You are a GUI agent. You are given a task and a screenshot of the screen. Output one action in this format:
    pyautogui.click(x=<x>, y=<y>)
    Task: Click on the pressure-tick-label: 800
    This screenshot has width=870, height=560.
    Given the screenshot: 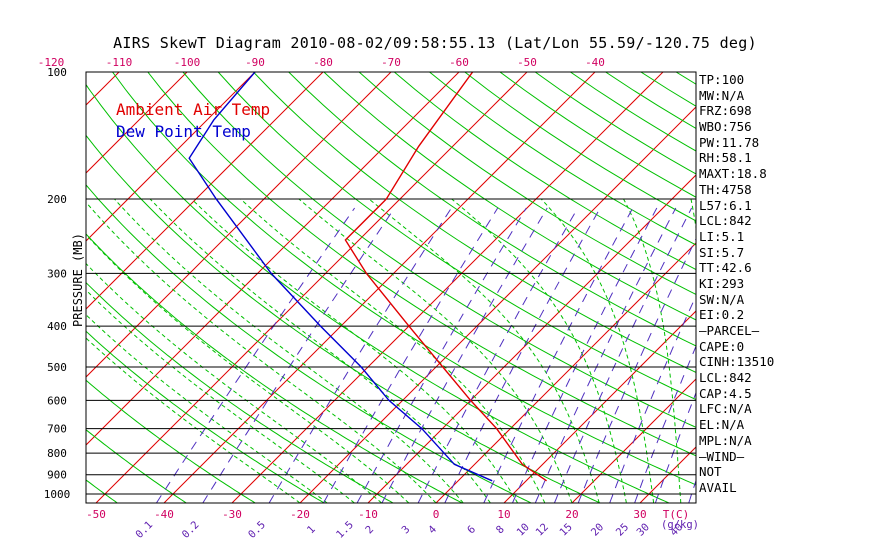 What is the action you would take?
    pyautogui.click(x=57, y=453)
    